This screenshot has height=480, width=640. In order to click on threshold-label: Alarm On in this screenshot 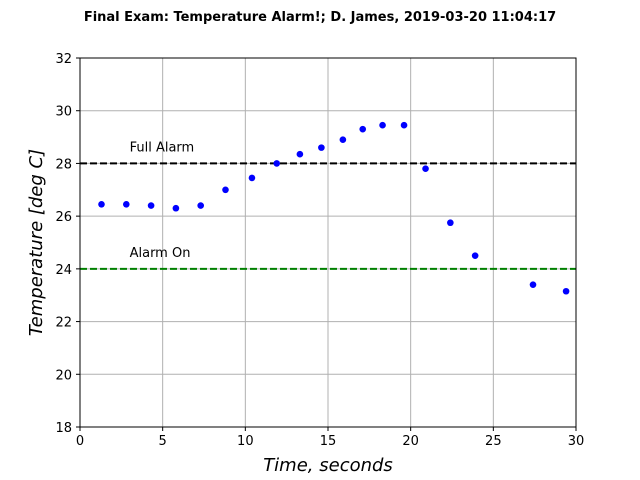, I will do `click(160, 253)`.